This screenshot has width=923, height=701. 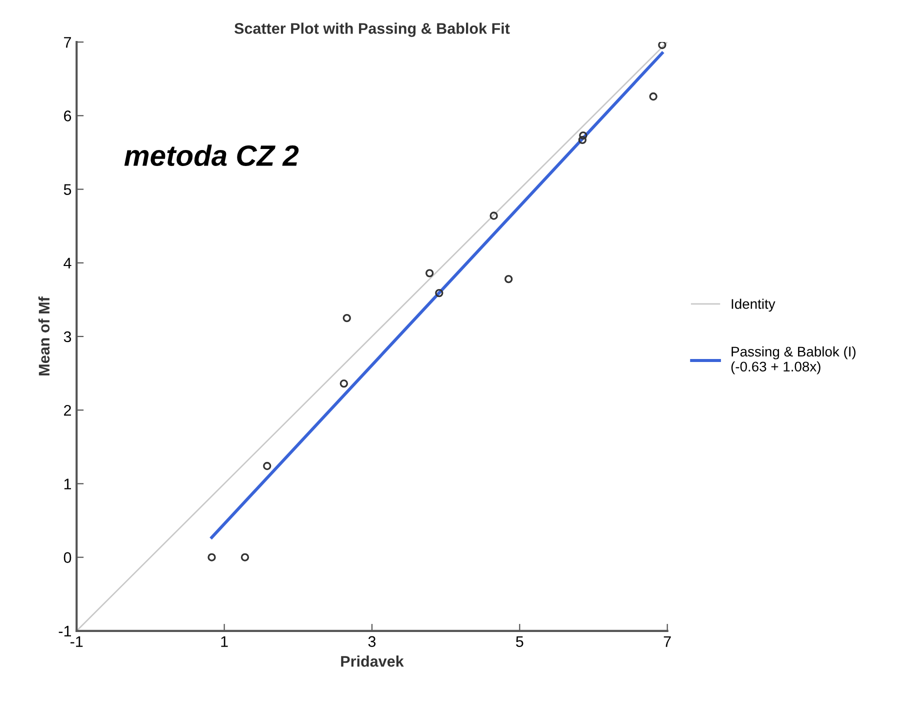 I want to click on y-tick-label: 1, so click(x=68, y=484).